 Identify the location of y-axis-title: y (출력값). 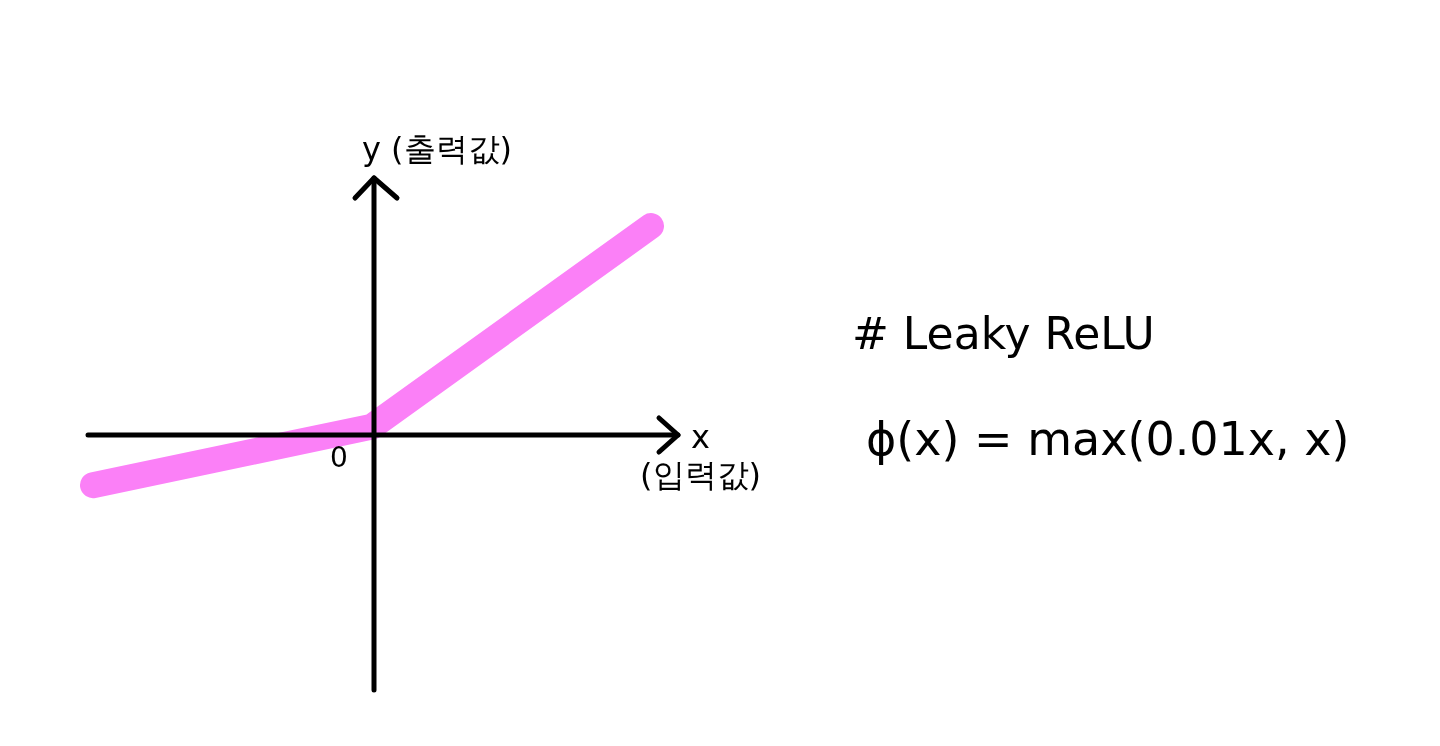
(437, 149).